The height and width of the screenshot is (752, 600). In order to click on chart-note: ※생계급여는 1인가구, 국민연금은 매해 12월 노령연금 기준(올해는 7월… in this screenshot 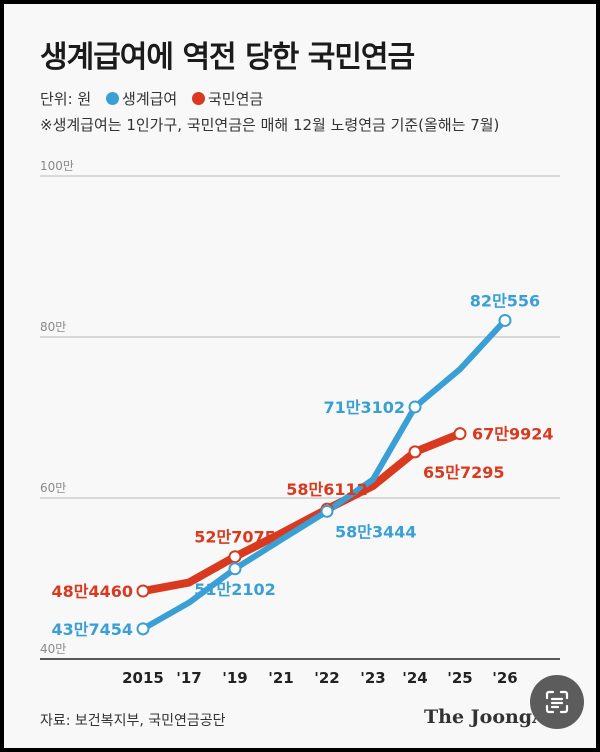, I will do `click(270, 125)`.